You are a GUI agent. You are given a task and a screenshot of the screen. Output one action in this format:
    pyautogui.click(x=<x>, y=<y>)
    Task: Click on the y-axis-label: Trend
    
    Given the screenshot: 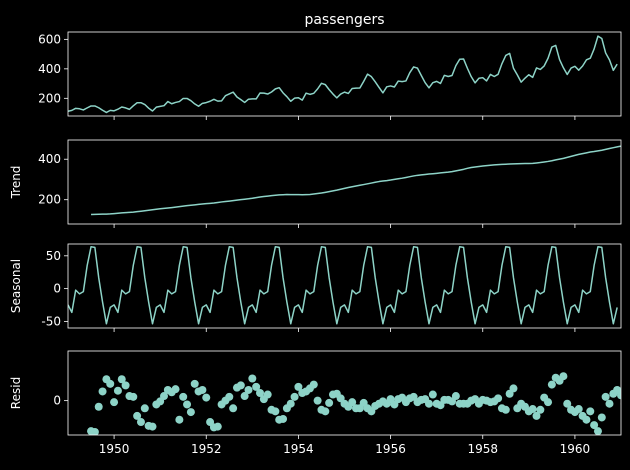 What is the action you would take?
    pyautogui.click(x=16, y=183)
    